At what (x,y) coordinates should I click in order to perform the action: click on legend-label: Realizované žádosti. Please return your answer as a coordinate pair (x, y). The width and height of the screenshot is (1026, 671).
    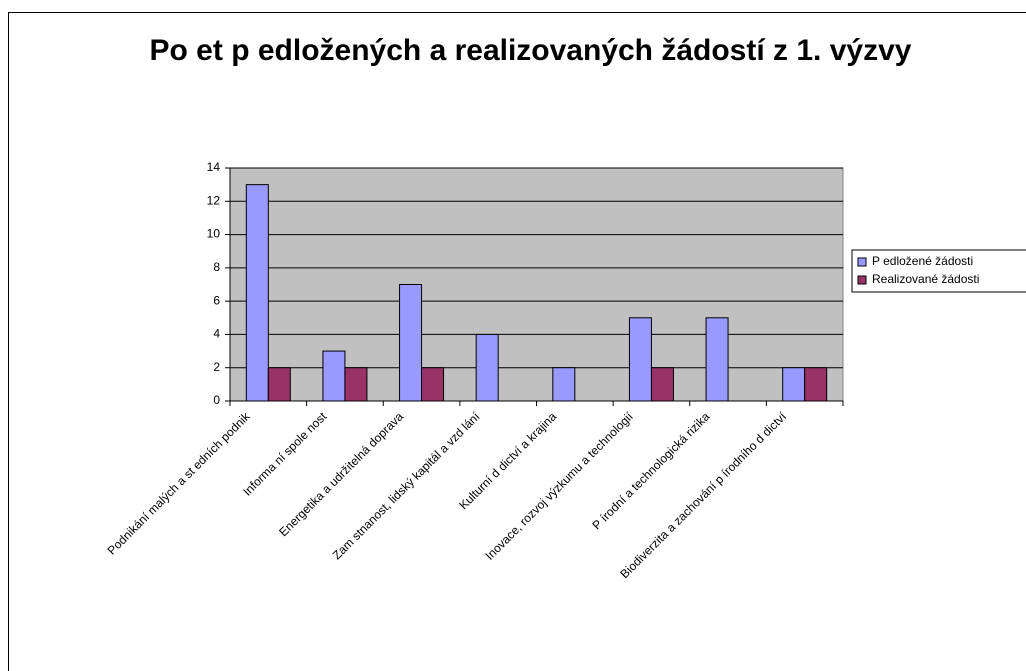
    Looking at the image, I should click on (925, 279).